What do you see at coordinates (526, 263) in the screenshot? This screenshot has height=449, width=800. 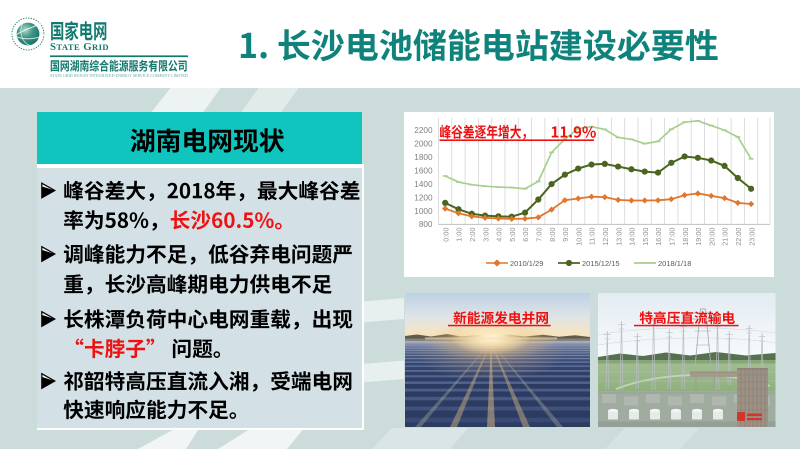 I see `svg-text: 2010/1/29` at bounding box center [526, 263].